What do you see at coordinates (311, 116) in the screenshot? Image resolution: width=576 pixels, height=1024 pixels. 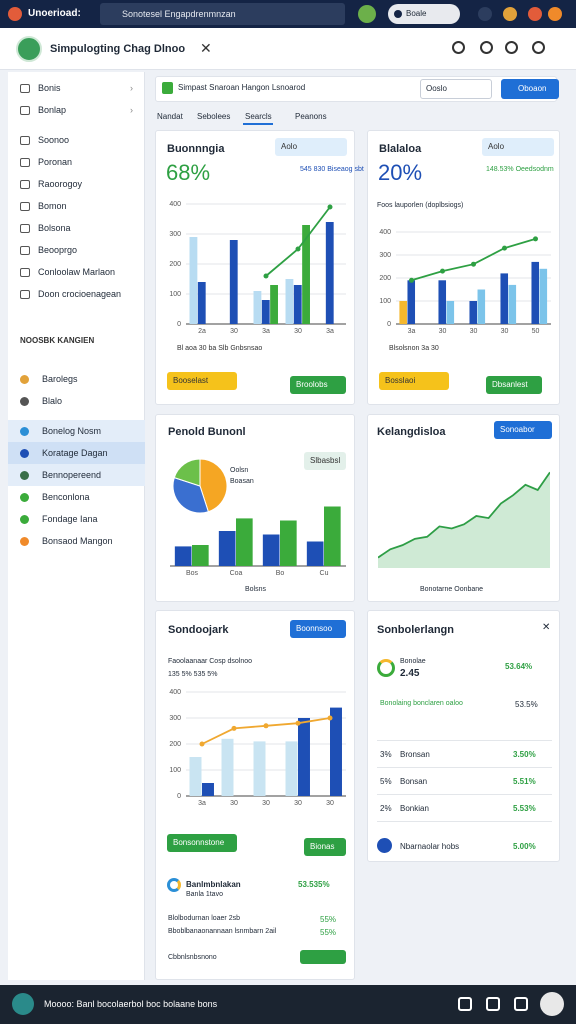 I see `tab: Peanons` at bounding box center [311, 116].